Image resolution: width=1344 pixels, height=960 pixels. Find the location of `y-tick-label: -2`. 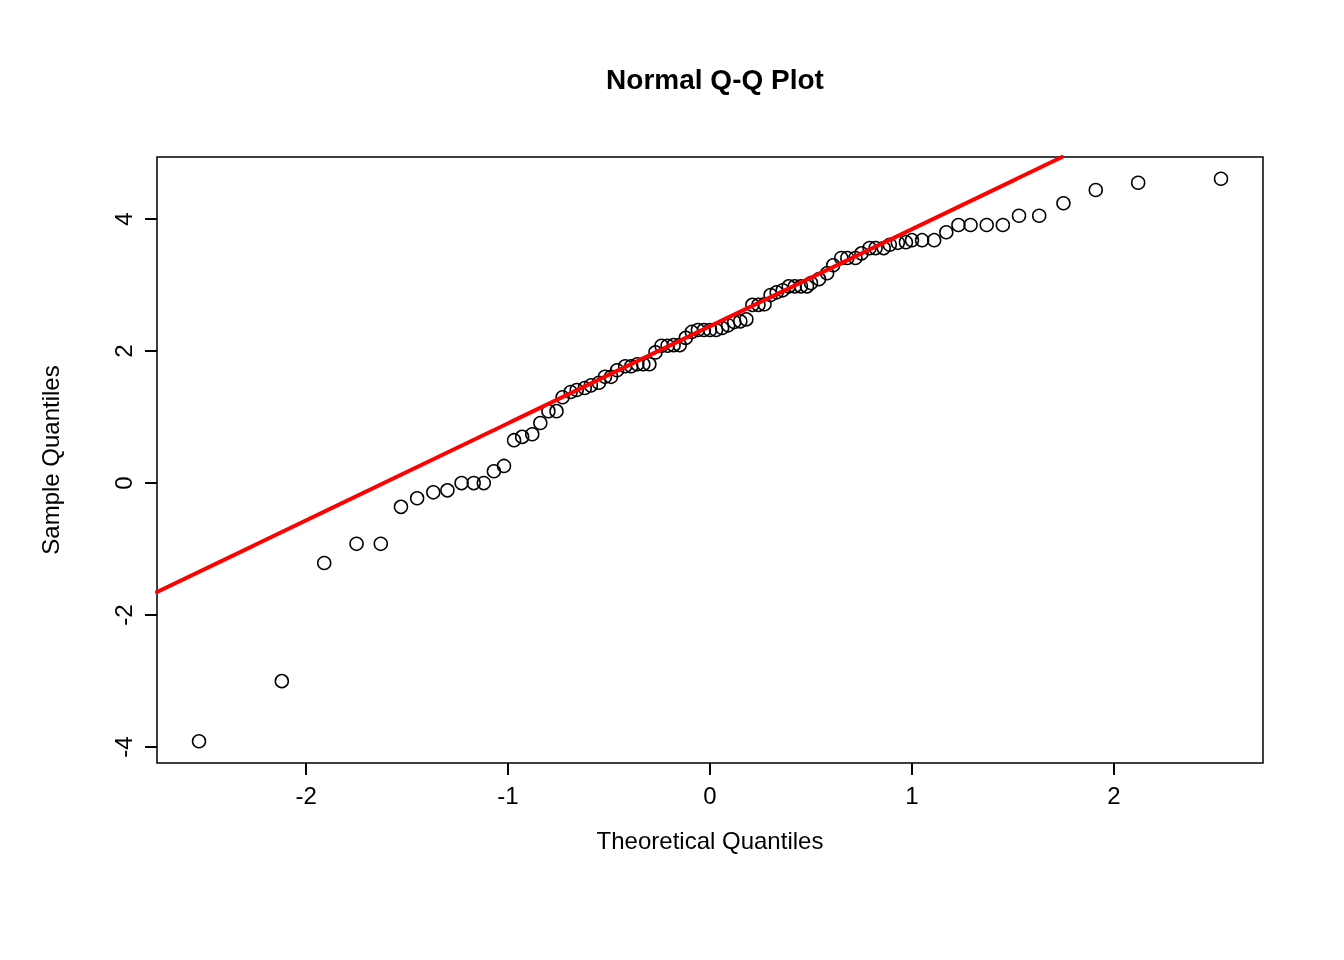

y-tick-label: -2 is located at coordinates (123, 615).